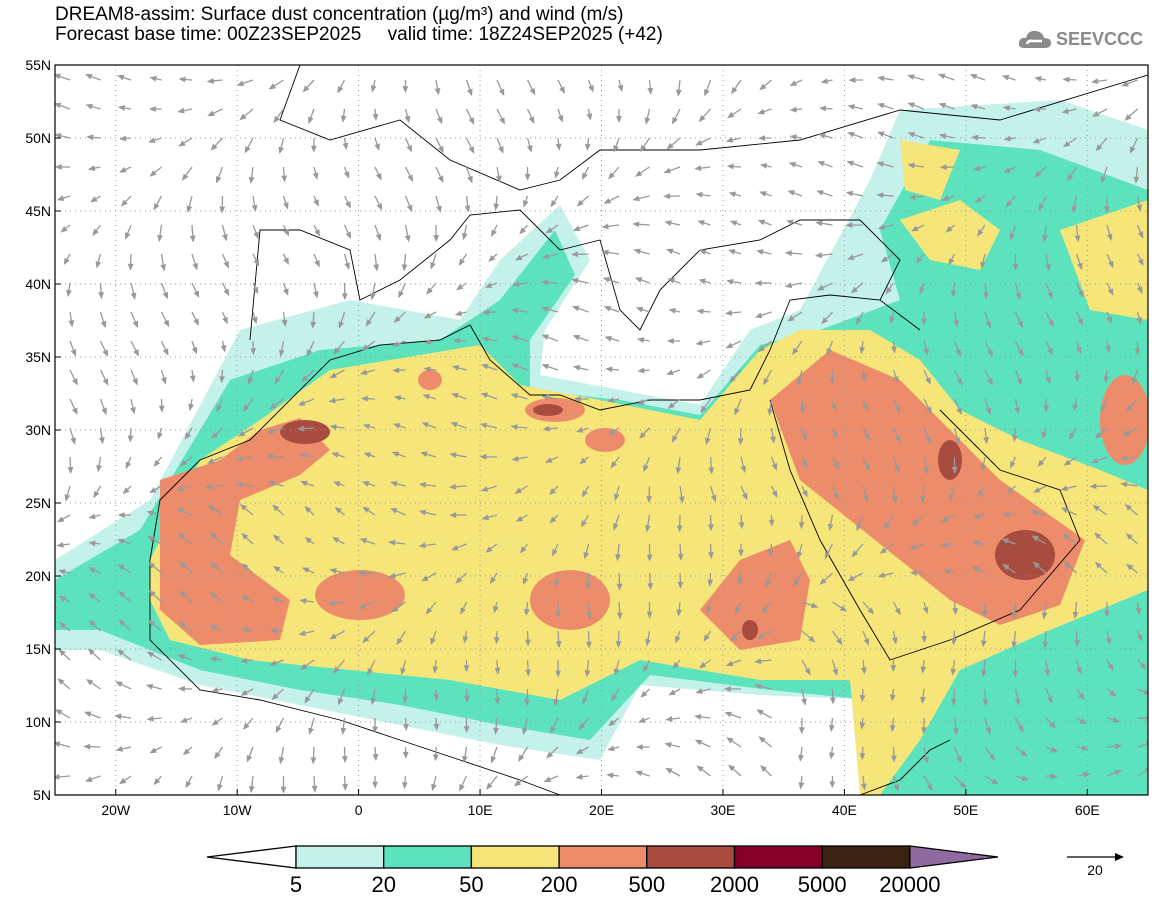  I want to click on lon-tick-label: 30E, so click(722, 810).